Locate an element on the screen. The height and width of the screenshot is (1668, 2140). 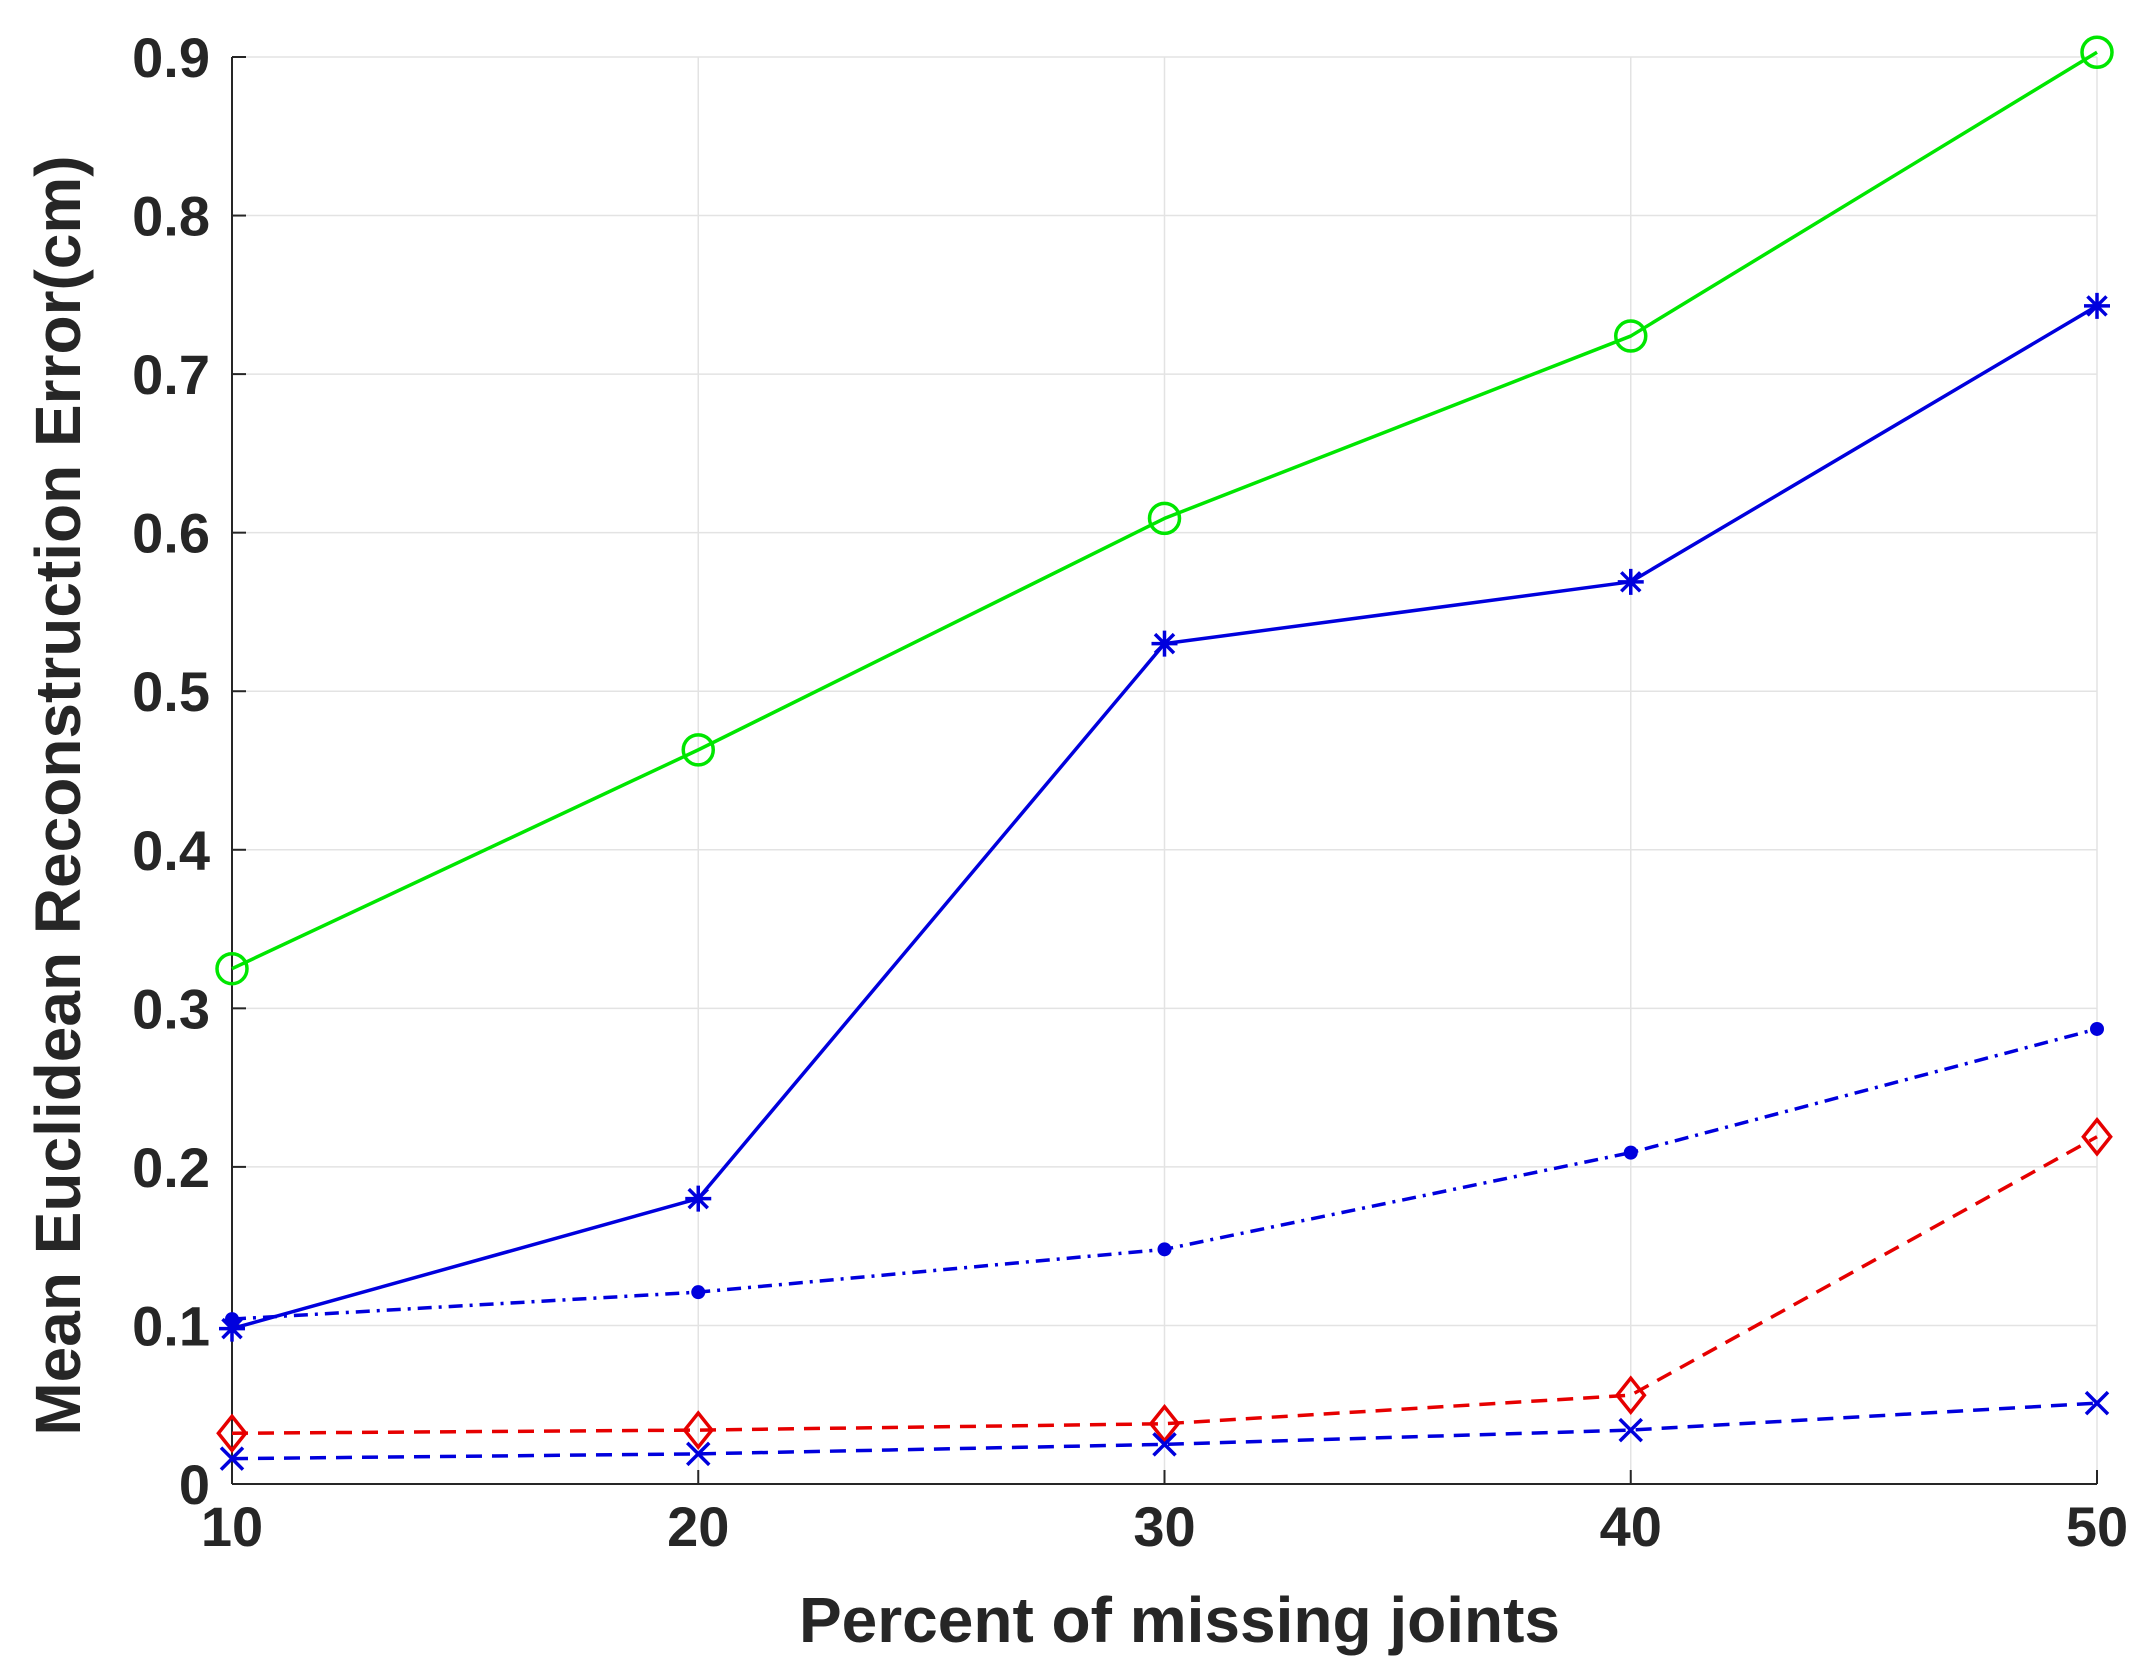
y-tick-label: 0.2 is located at coordinates (171, 1167).